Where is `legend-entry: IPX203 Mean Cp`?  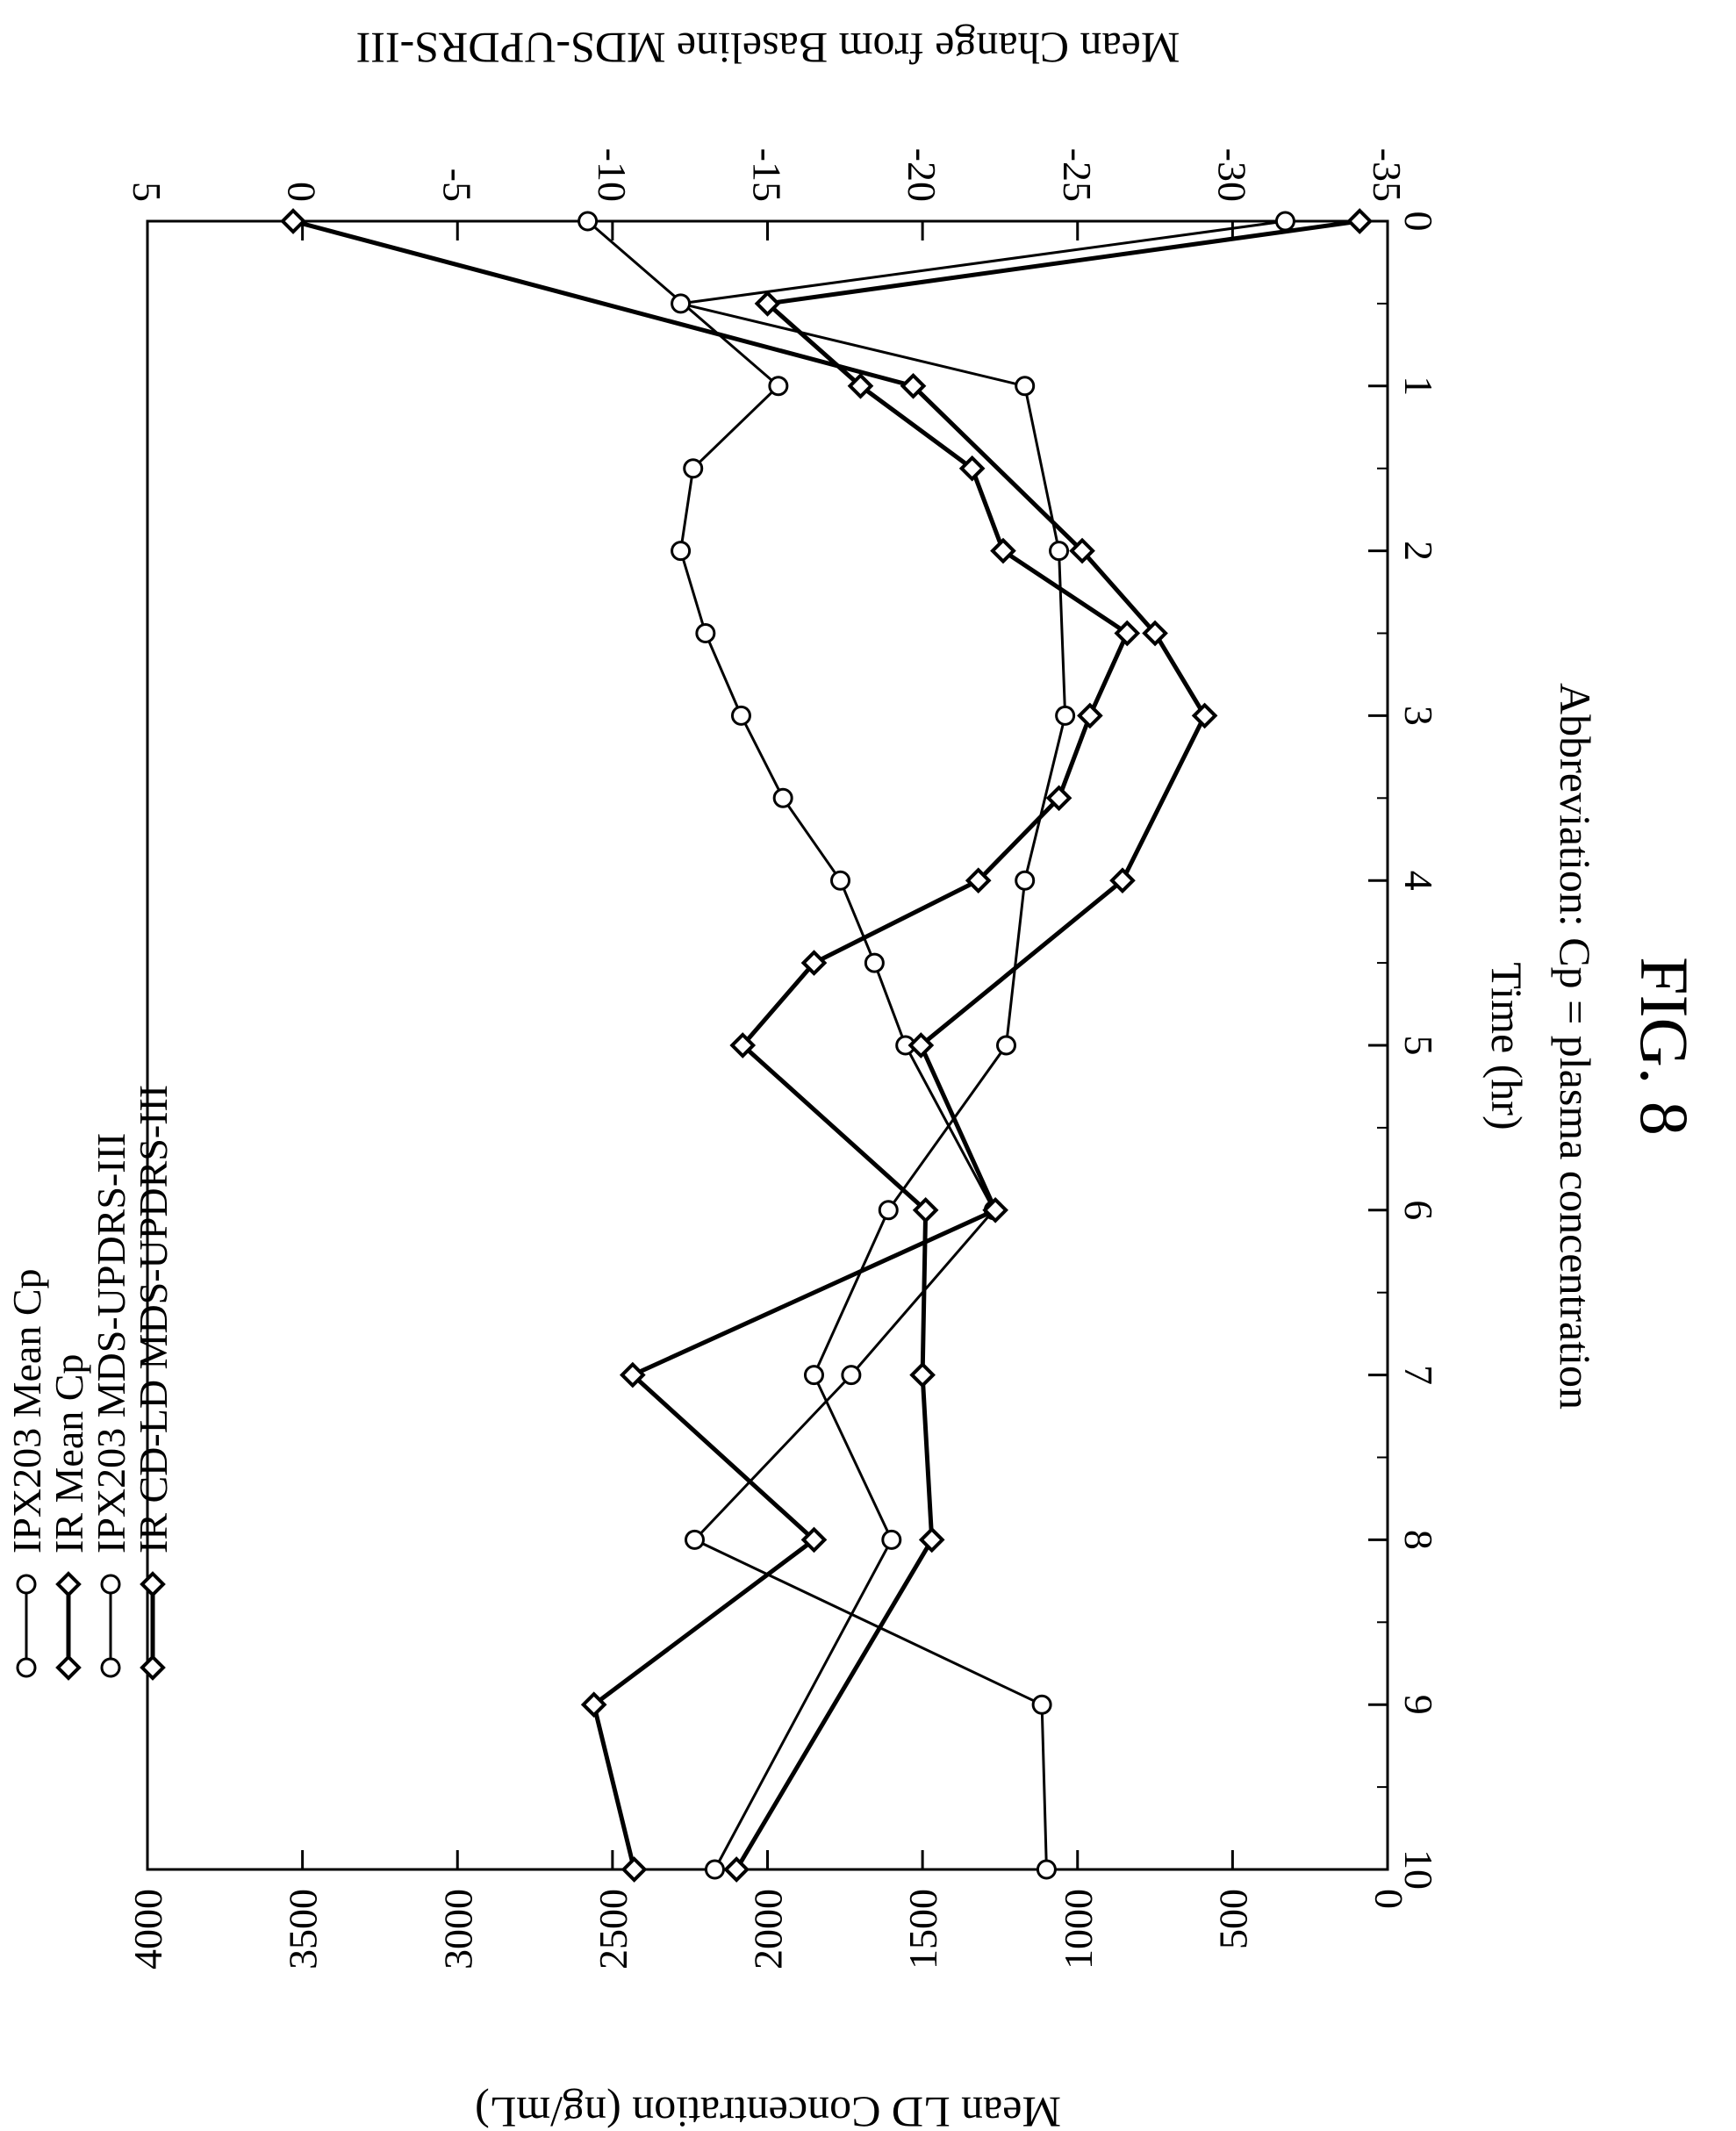 legend-entry: IPX203 Mean Cp is located at coordinates (27, 1473).